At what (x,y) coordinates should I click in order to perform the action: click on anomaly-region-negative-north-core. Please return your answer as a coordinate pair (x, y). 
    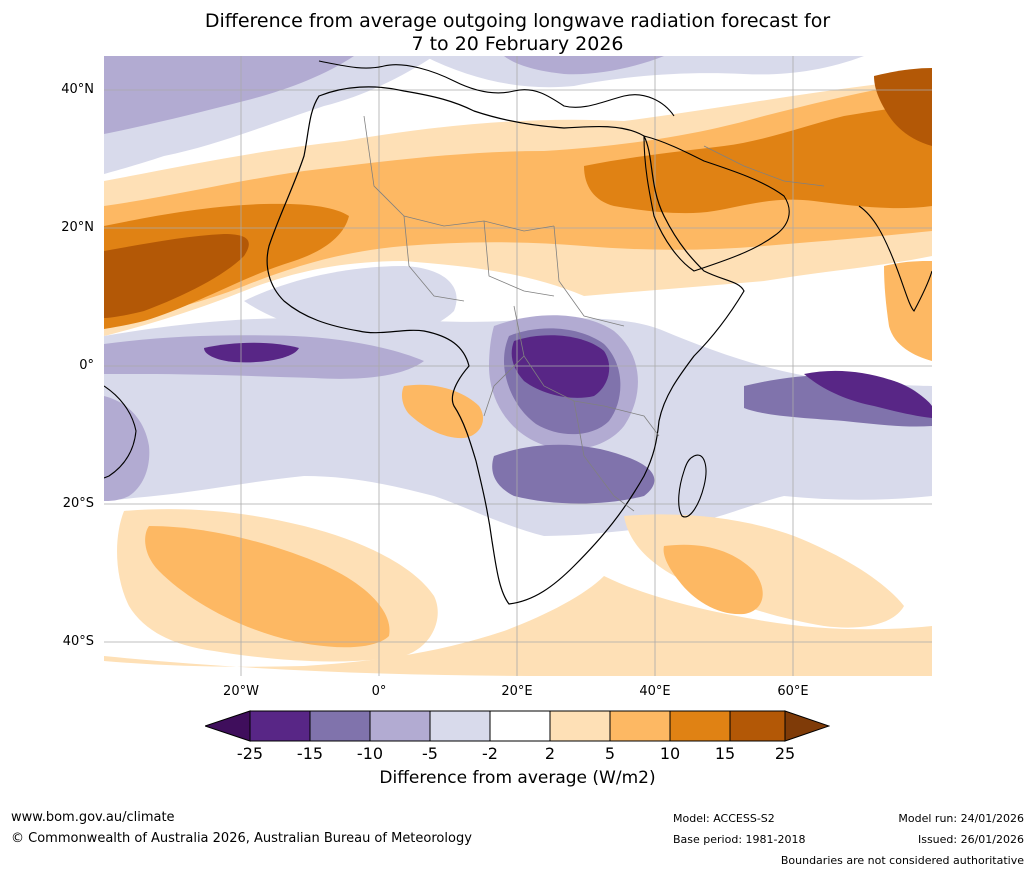
    Looking at the image, I should click on (229, 95).